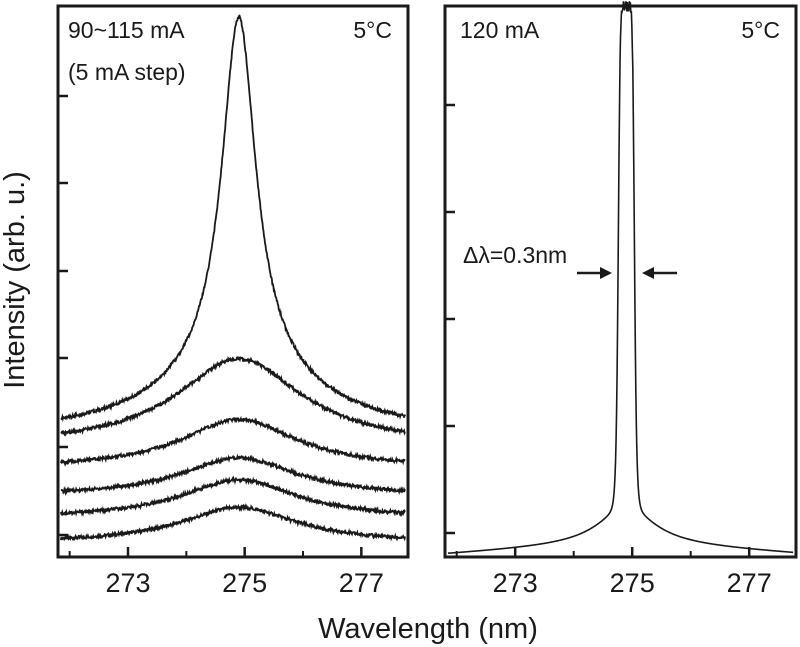 This screenshot has height=647, width=800. What do you see at coordinates (428, 629) in the screenshot?
I see `x-axis-title: Wavelength (nm)` at bounding box center [428, 629].